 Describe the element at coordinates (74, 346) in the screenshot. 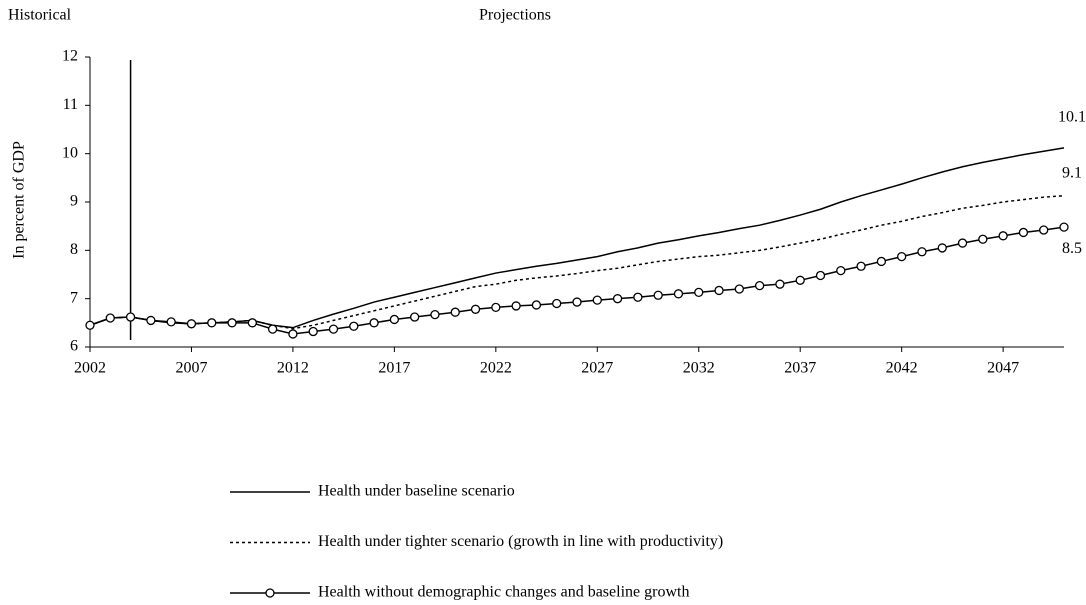

I see `y-tick-label: 6` at that location.